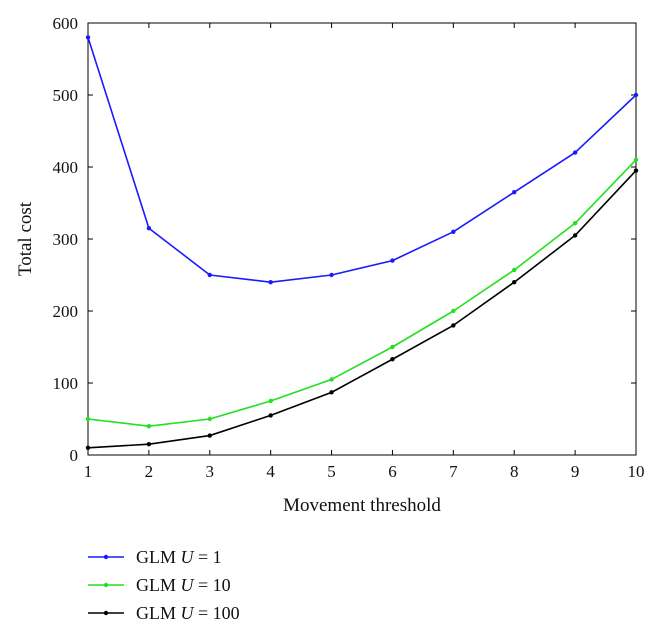 The height and width of the screenshot is (634, 658). I want to click on legend-item: GLM U = 1, so click(155, 557).